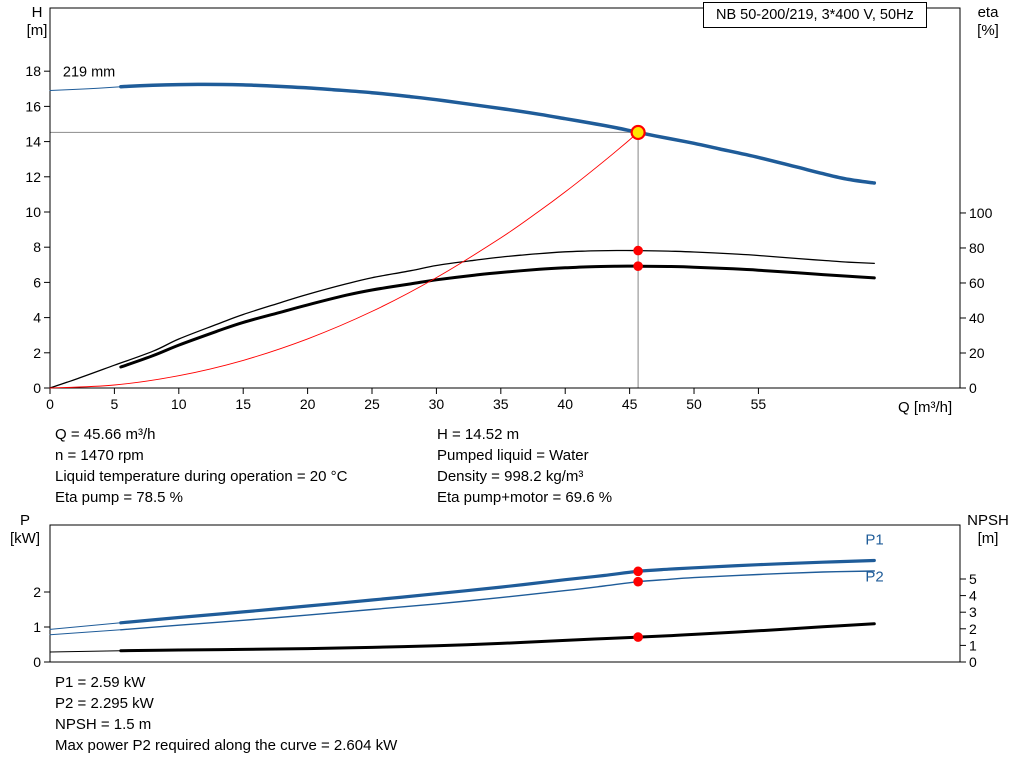  I want to click on q-axis-label: Q [m³/h], so click(925, 407).